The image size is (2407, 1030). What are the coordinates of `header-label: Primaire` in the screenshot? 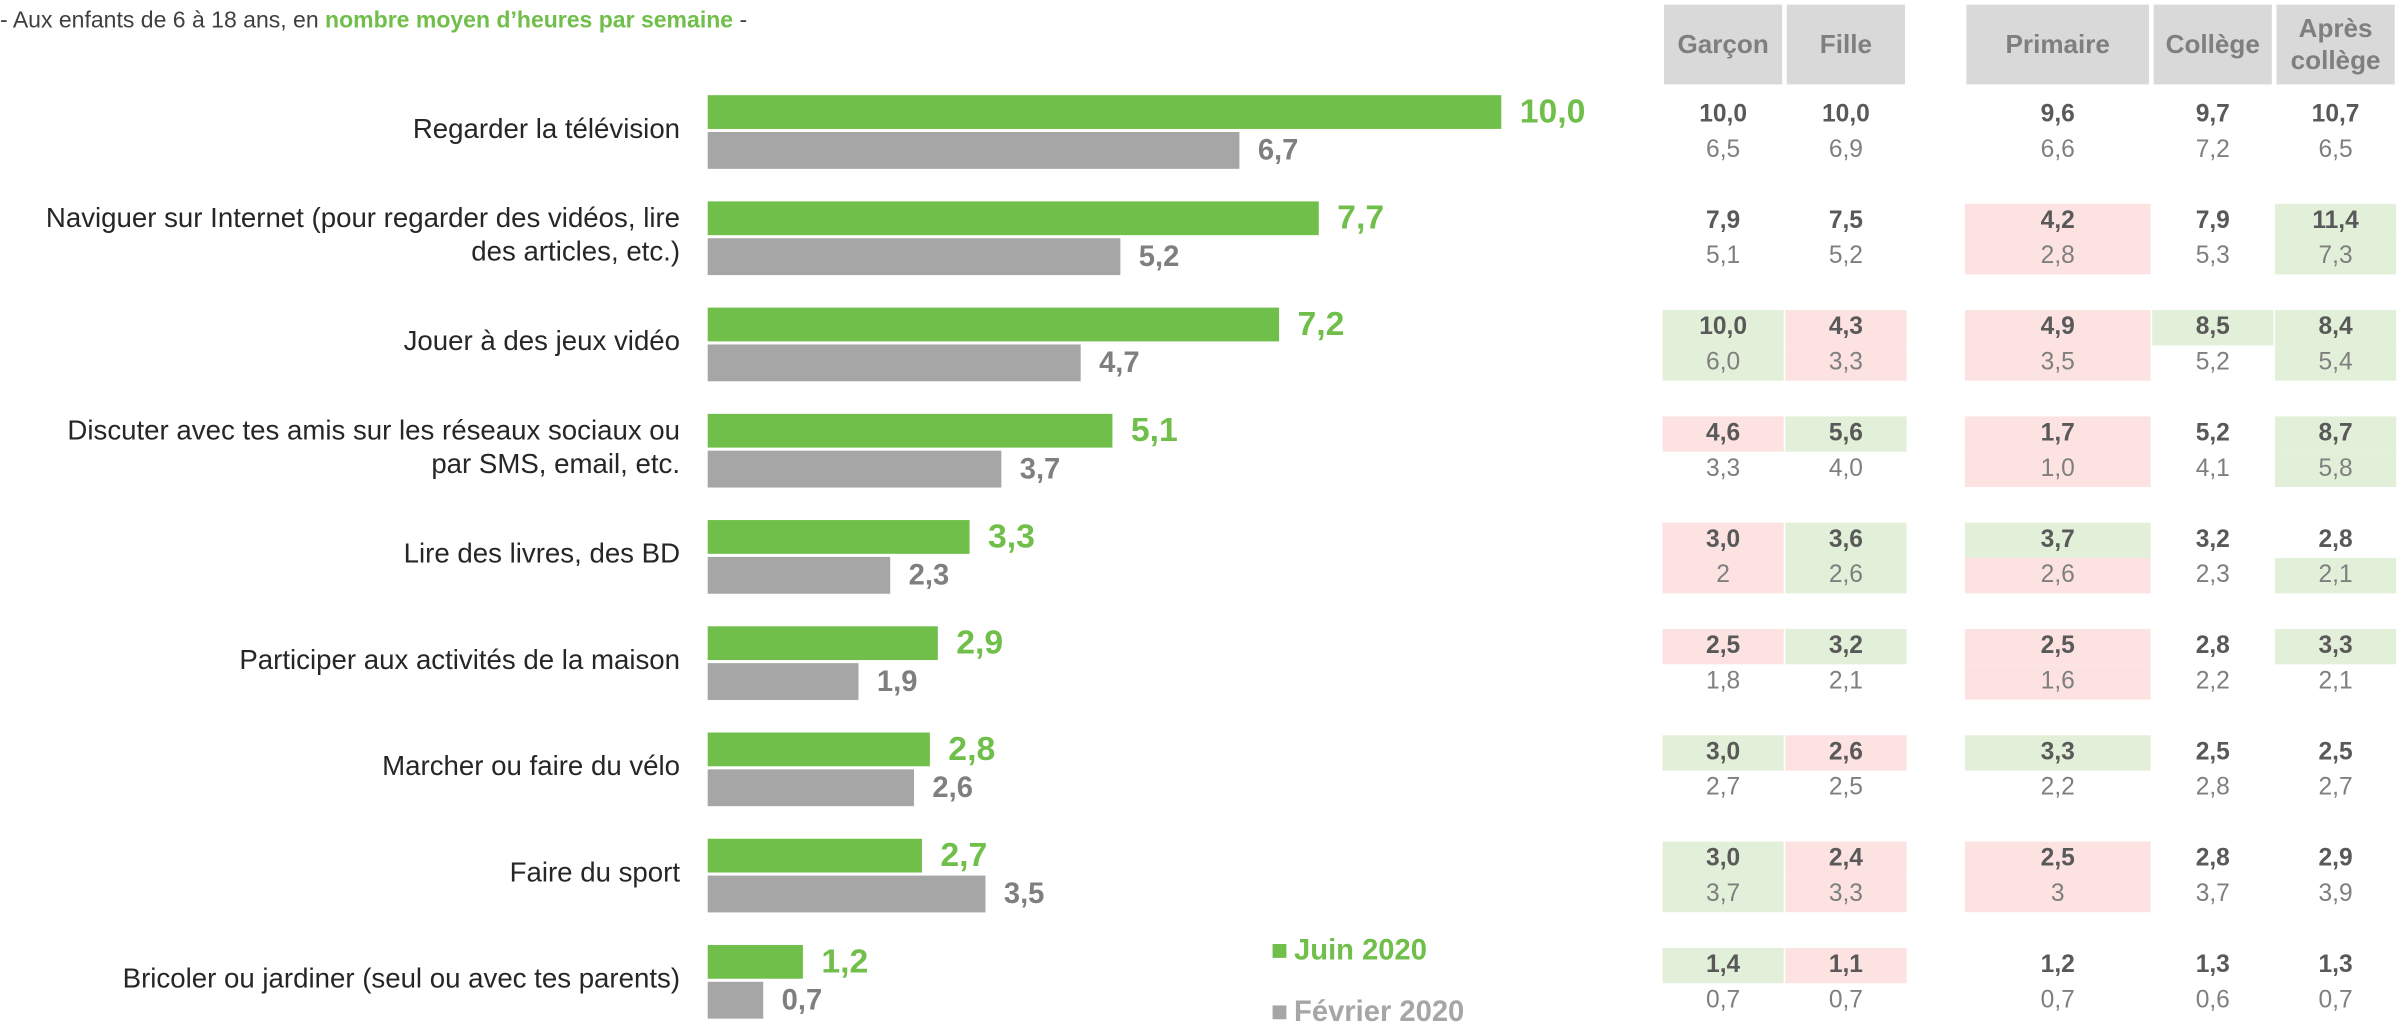 It's located at (2058, 44).